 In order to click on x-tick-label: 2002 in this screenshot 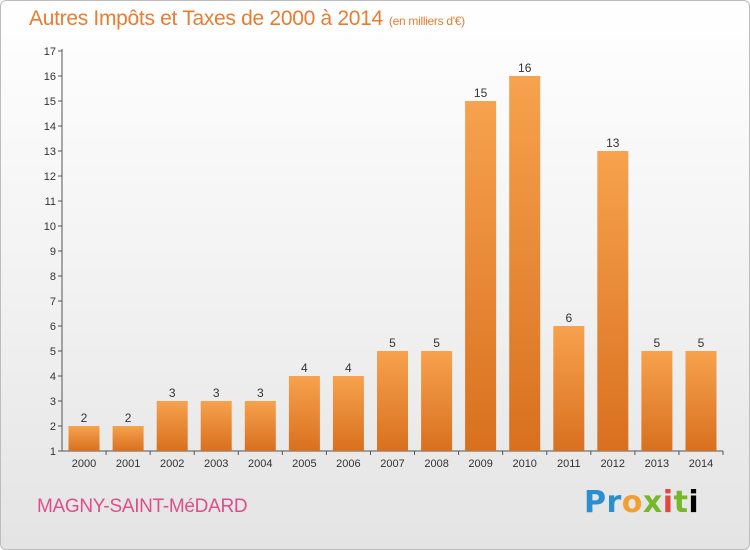, I will do `click(172, 464)`.